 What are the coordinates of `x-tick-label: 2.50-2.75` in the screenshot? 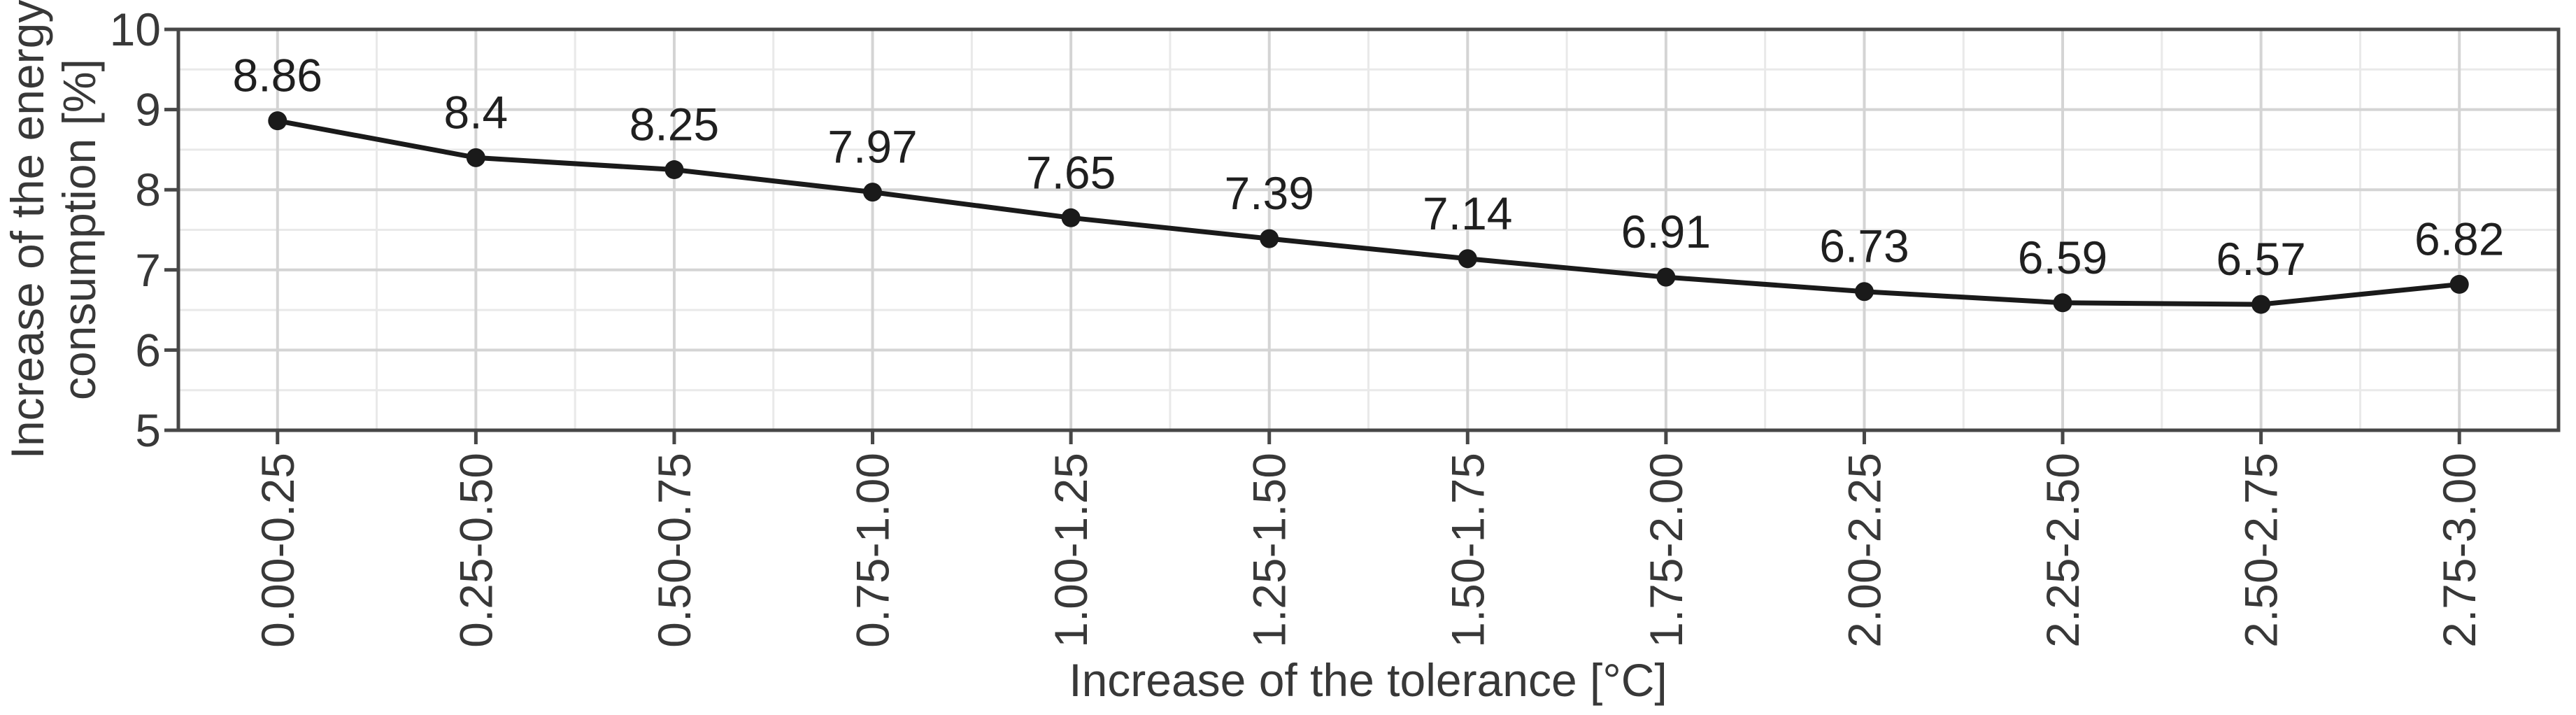 It's located at (2261, 550).